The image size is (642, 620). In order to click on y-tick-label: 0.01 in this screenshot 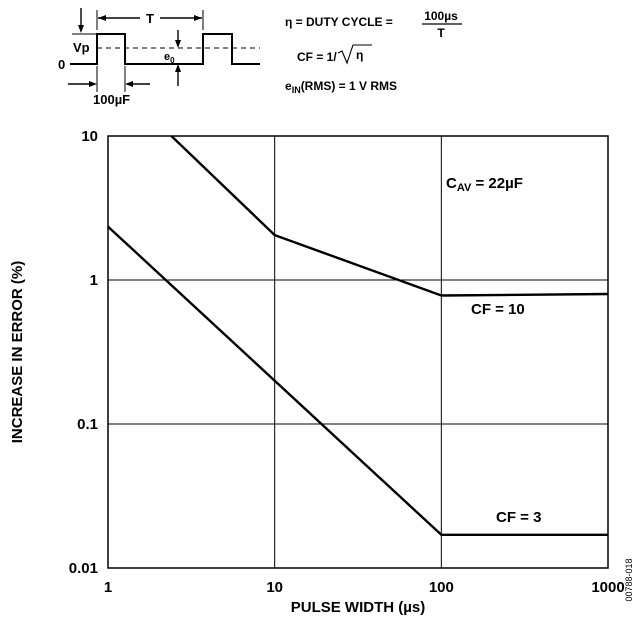, I will do `click(83, 568)`.